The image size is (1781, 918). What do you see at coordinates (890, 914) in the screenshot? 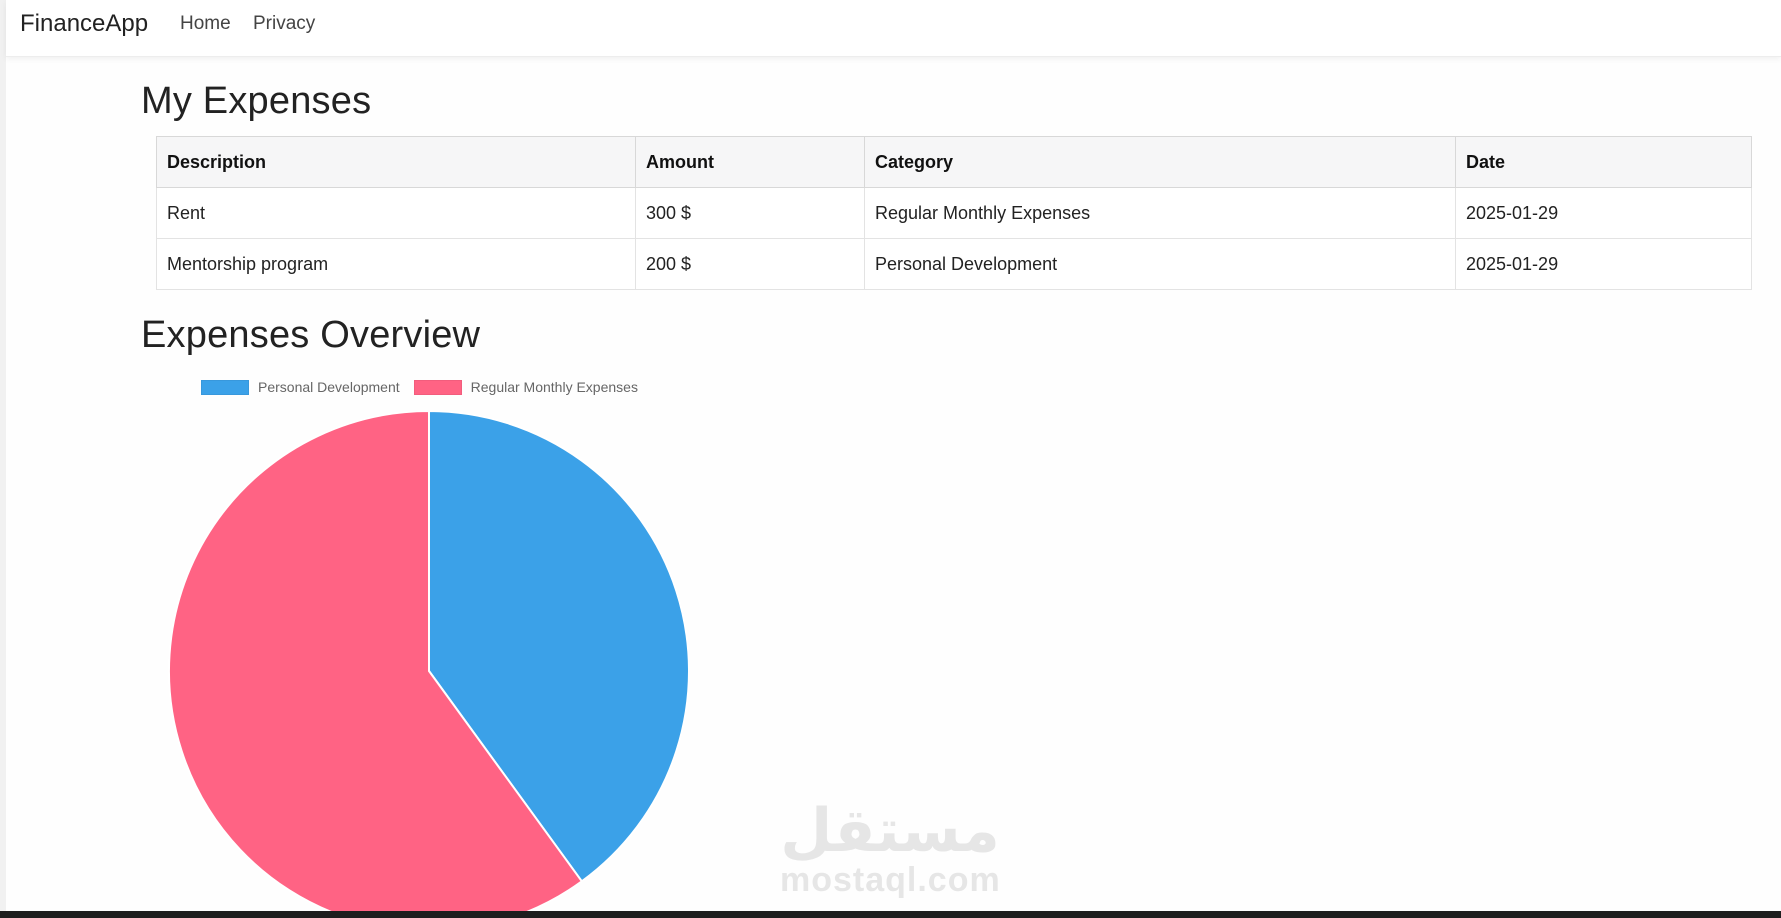
I see `taskbar-strip` at bounding box center [890, 914].